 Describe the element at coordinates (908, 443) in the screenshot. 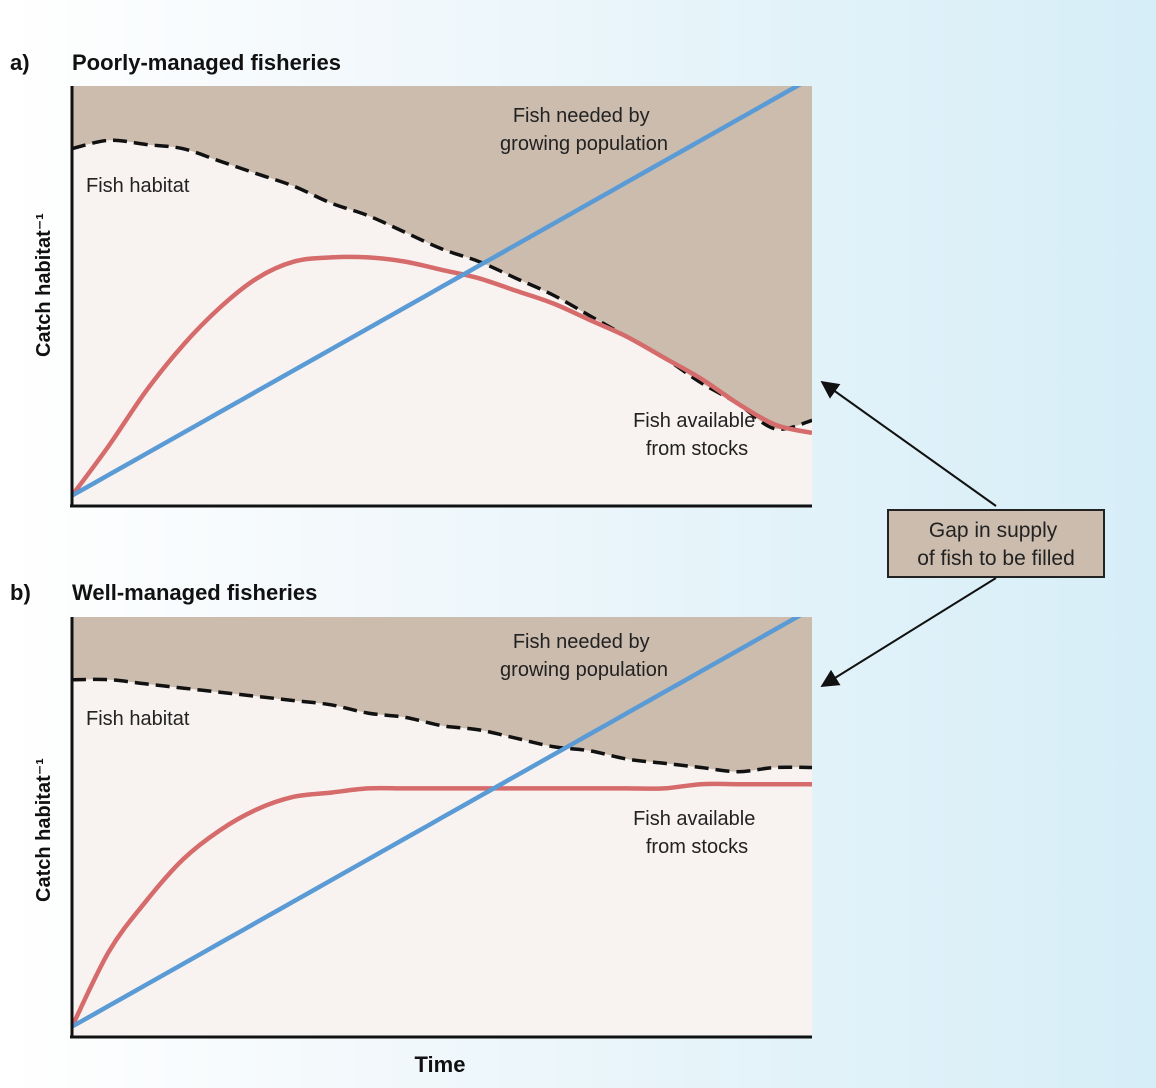

I see `callout-arrow-top` at that location.